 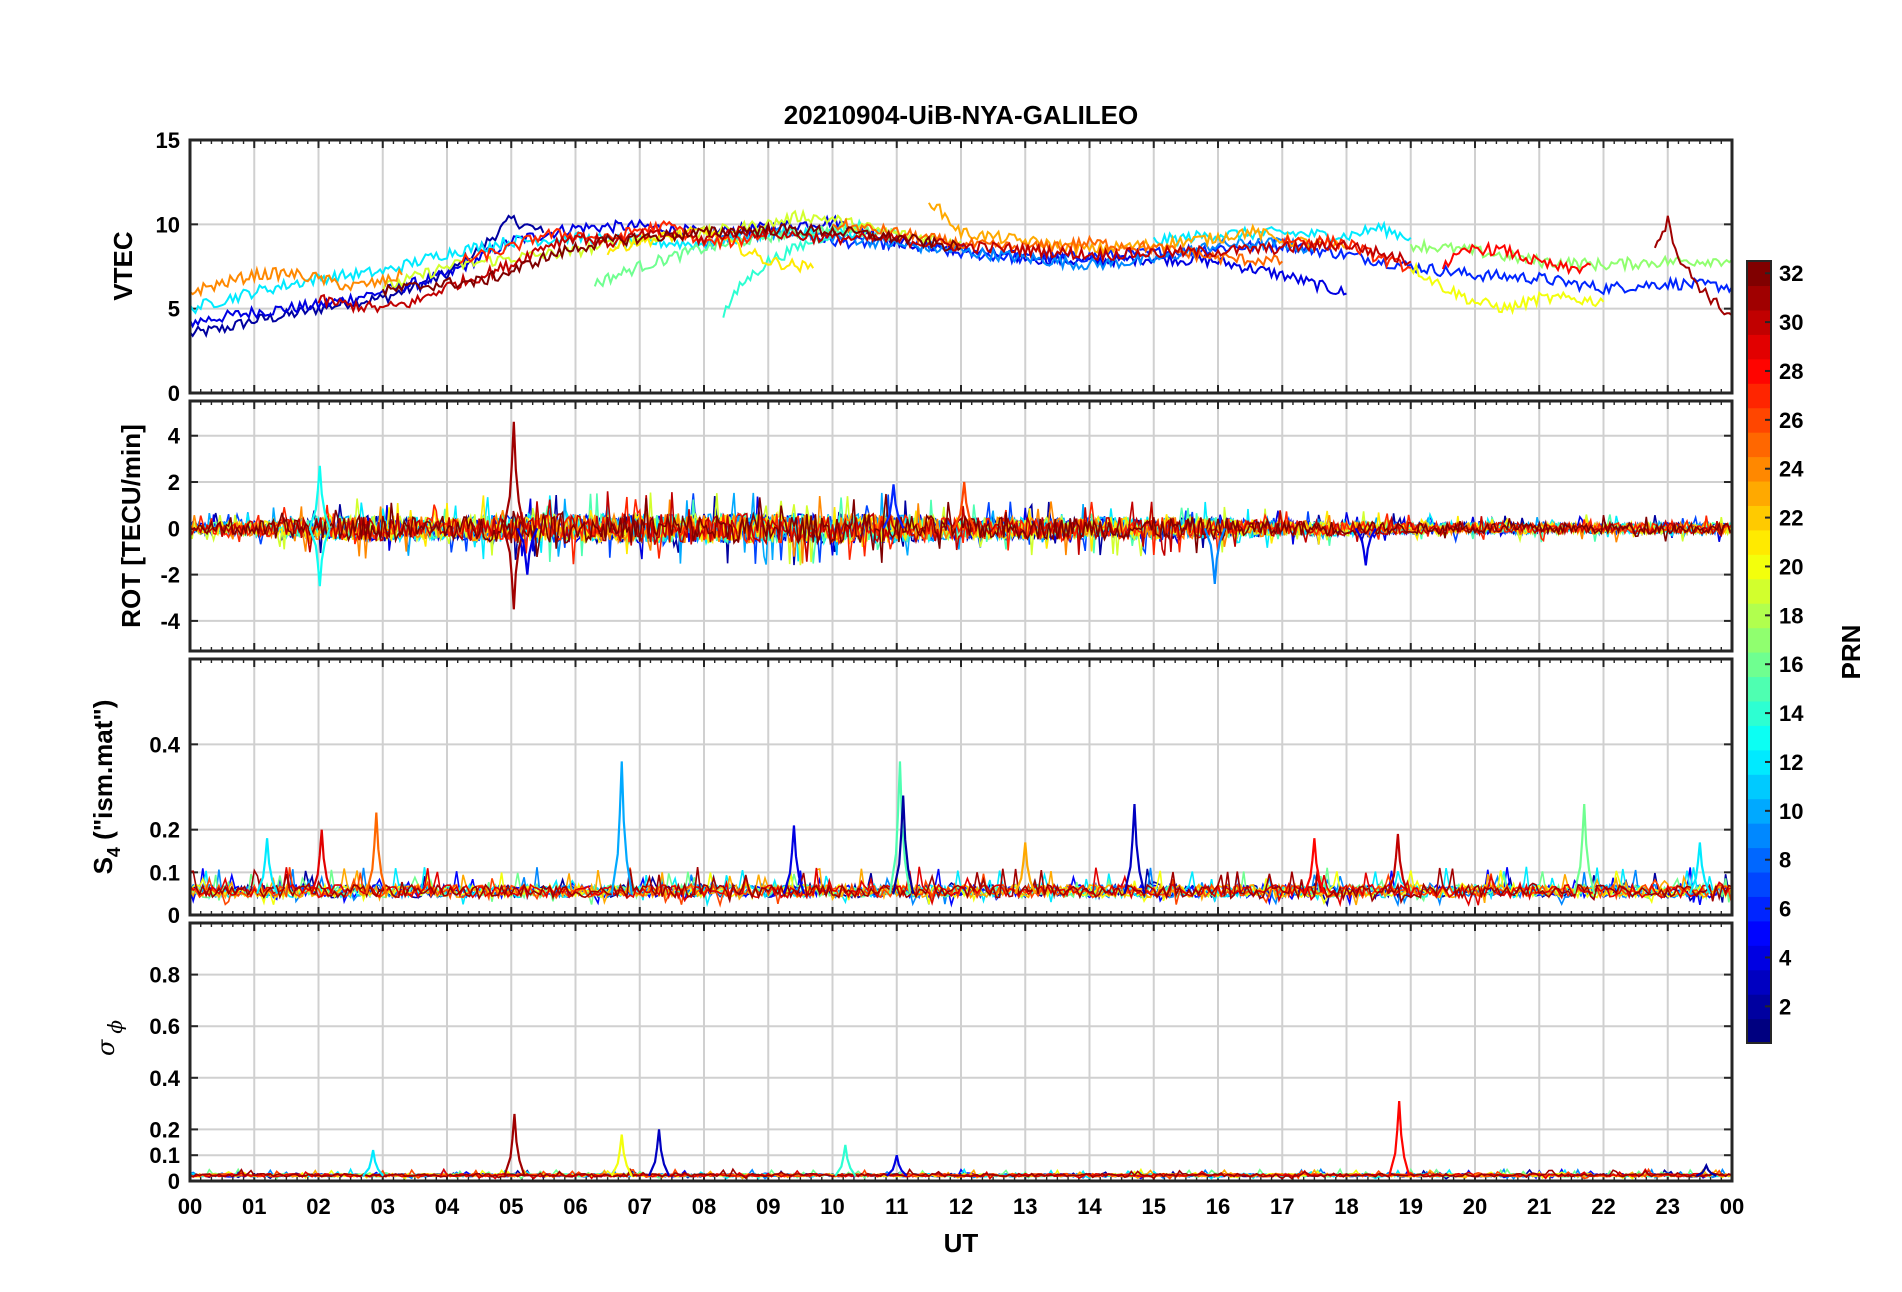 What do you see at coordinates (1539, 1206) in the screenshot?
I see `x-tick-label: 21` at bounding box center [1539, 1206].